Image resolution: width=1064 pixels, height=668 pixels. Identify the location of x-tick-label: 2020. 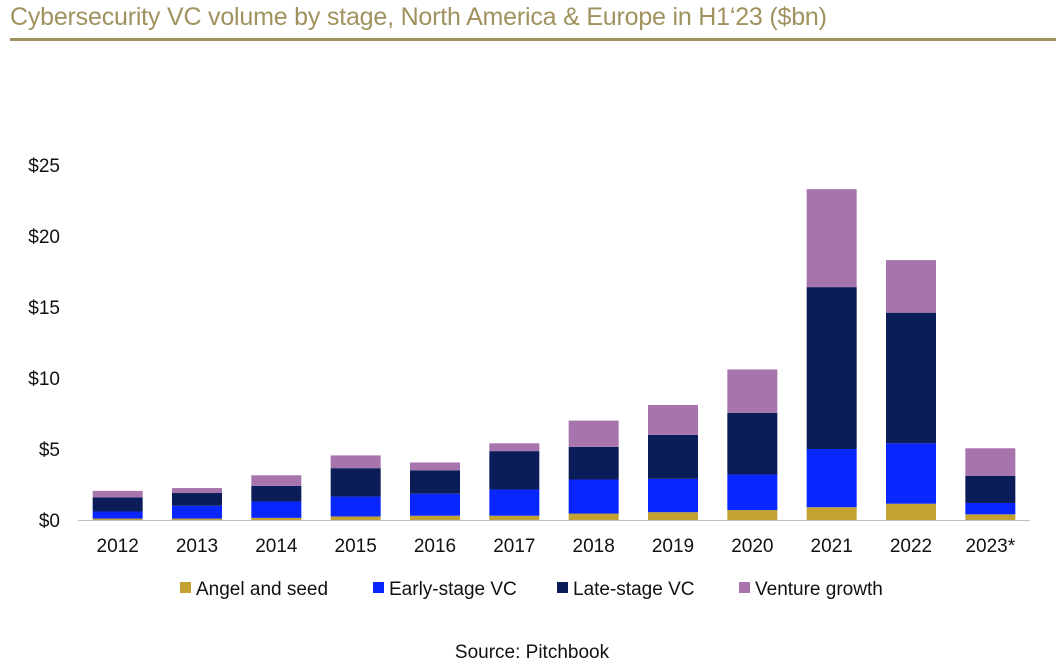
(752, 546).